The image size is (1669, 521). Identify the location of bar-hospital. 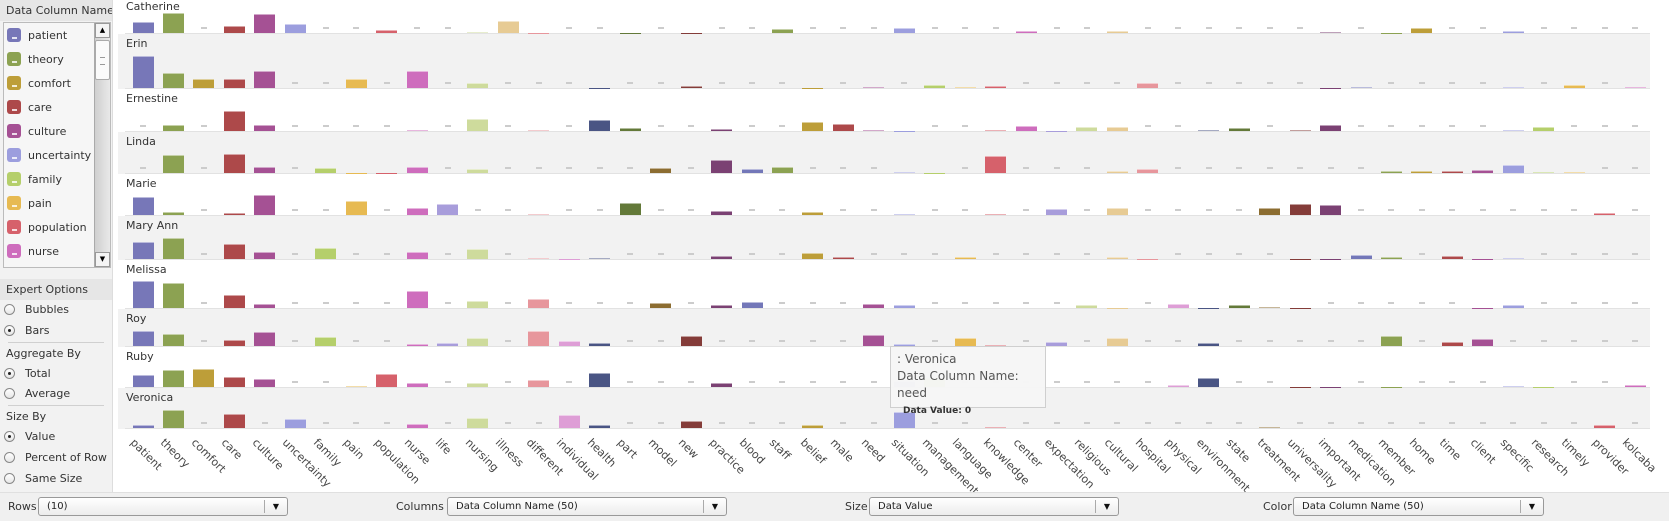
(1147, 259).